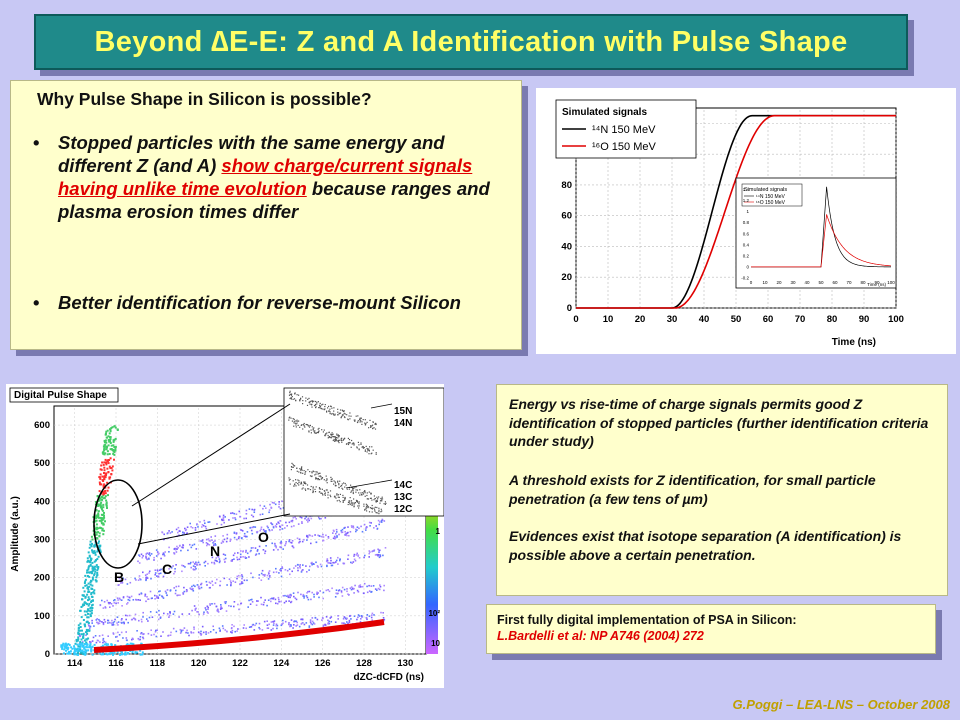 Image resolution: width=960 pixels, height=720 pixels. I want to click on sim-x-tick: 40, so click(704, 319).